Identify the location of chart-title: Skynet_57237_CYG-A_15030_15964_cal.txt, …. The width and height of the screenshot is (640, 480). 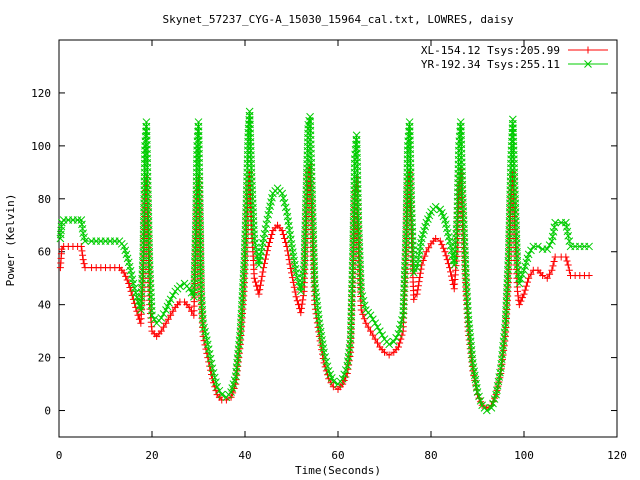
(338, 19).